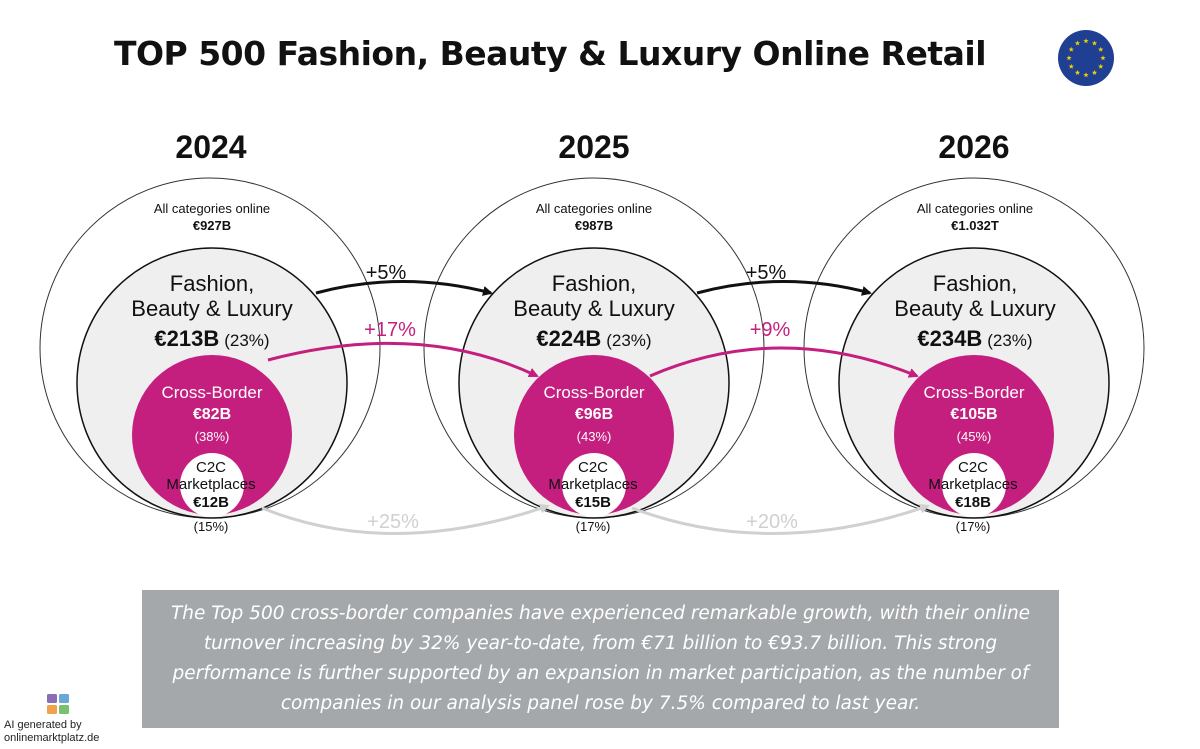 The width and height of the screenshot is (1200, 749). What do you see at coordinates (772, 522) in the screenshot?
I see `c2c-growth-label-2: +20%` at bounding box center [772, 522].